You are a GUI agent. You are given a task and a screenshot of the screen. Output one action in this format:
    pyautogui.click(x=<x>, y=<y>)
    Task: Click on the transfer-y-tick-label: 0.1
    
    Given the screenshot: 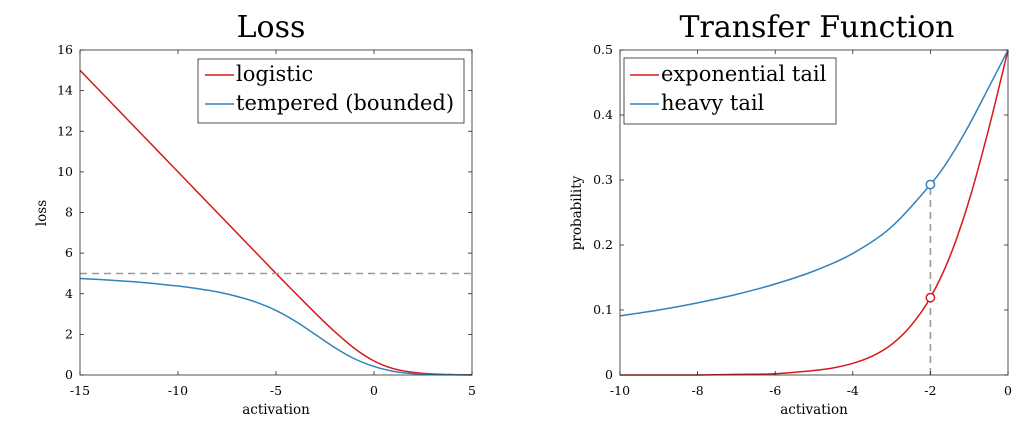 What is the action you would take?
    pyautogui.click(x=603, y=309)
    